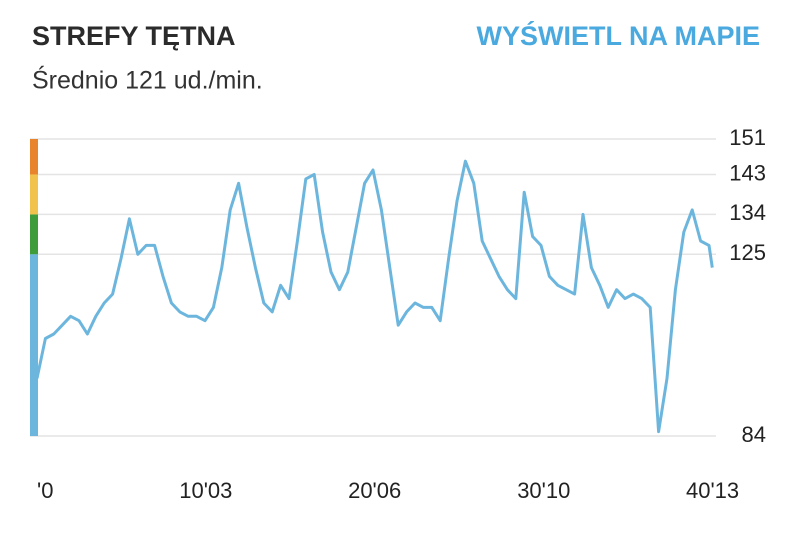 The width and height of the screenshot is (800, 548). Describe the element at coordinates (747, 137) in the screenshot. I see `y-tick-label: 151` at that location.